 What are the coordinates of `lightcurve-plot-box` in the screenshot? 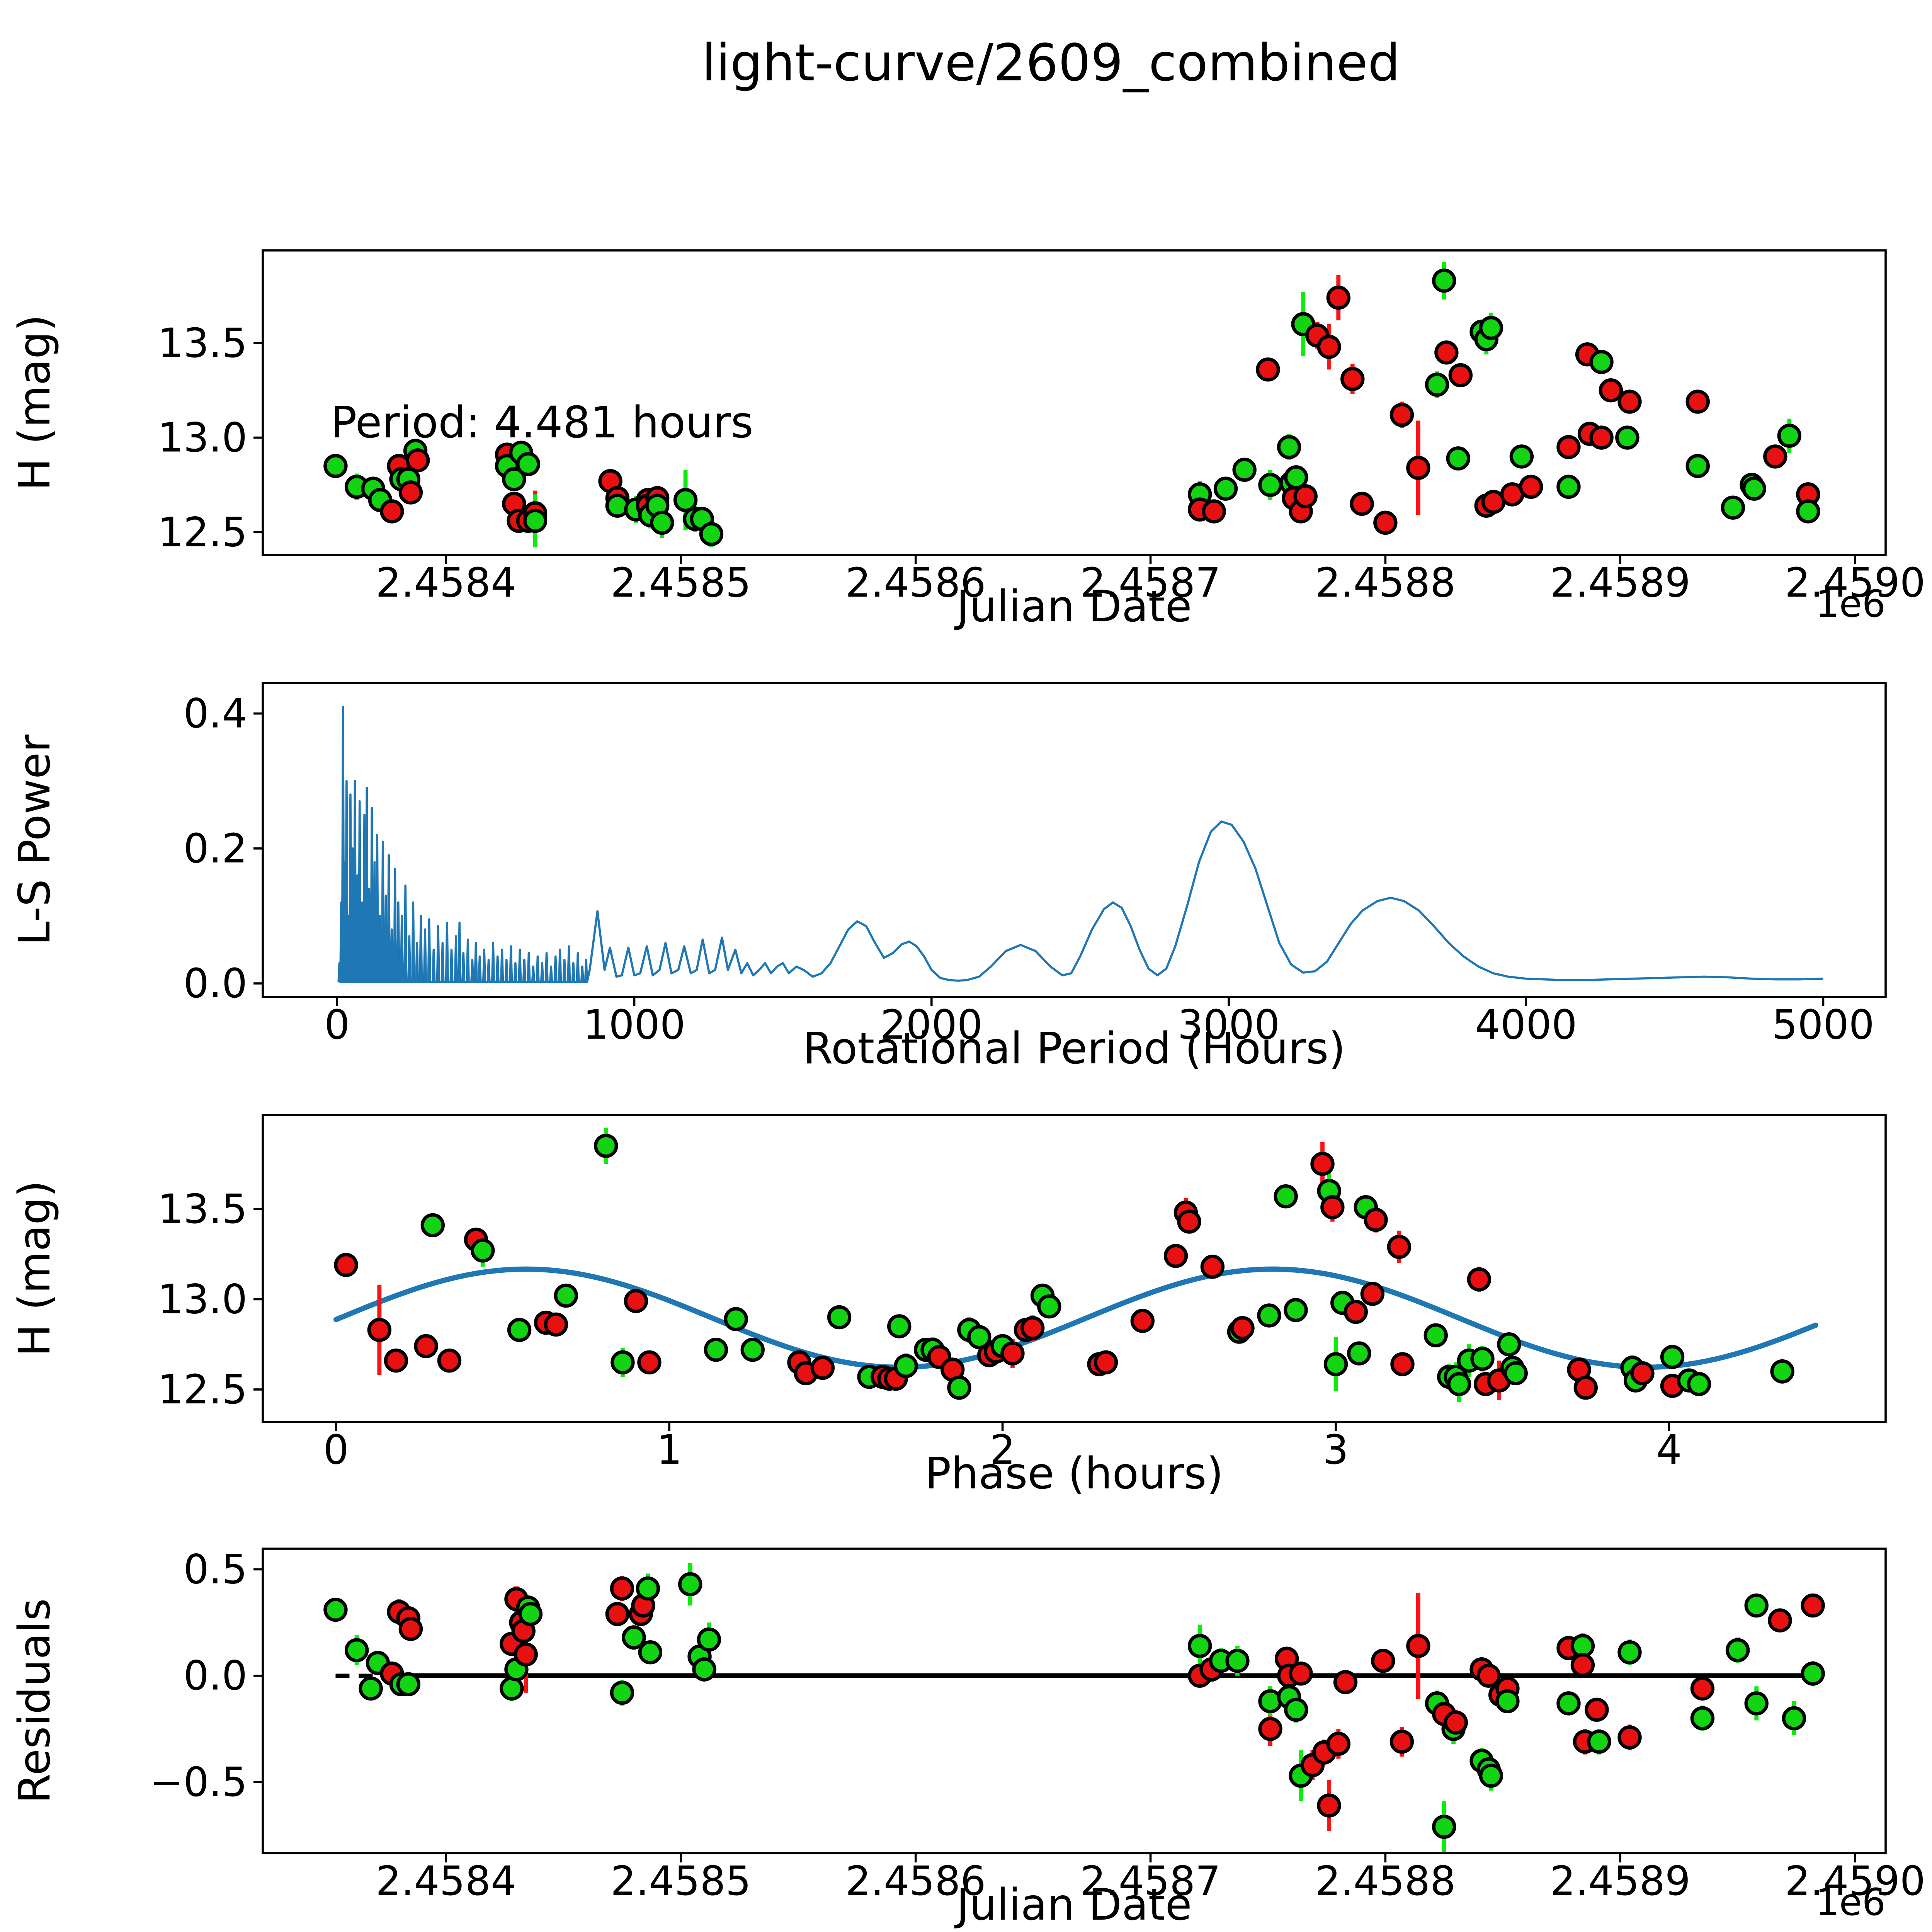 It's located at (1074, 403).